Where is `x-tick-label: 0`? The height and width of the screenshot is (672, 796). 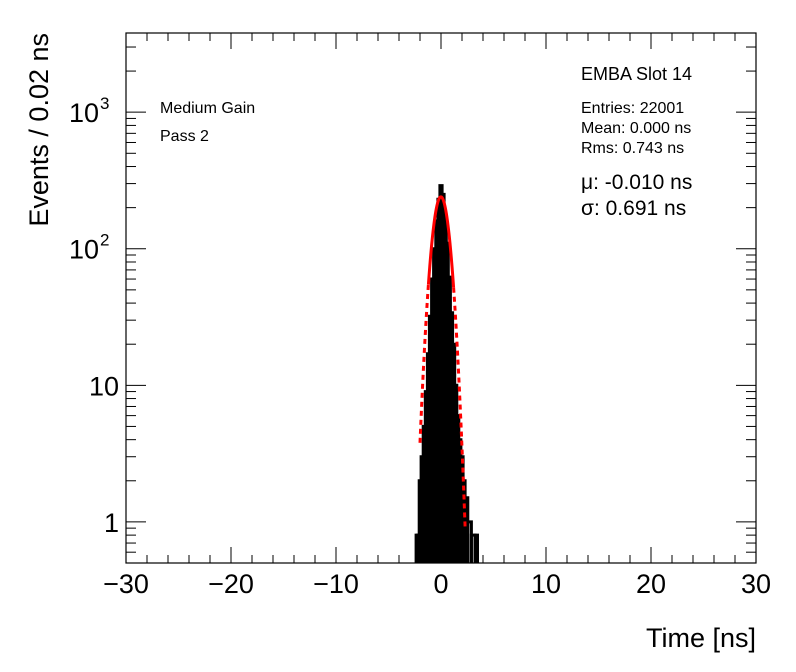
x-tick-label: 0 is located at coordinates (440, 584).